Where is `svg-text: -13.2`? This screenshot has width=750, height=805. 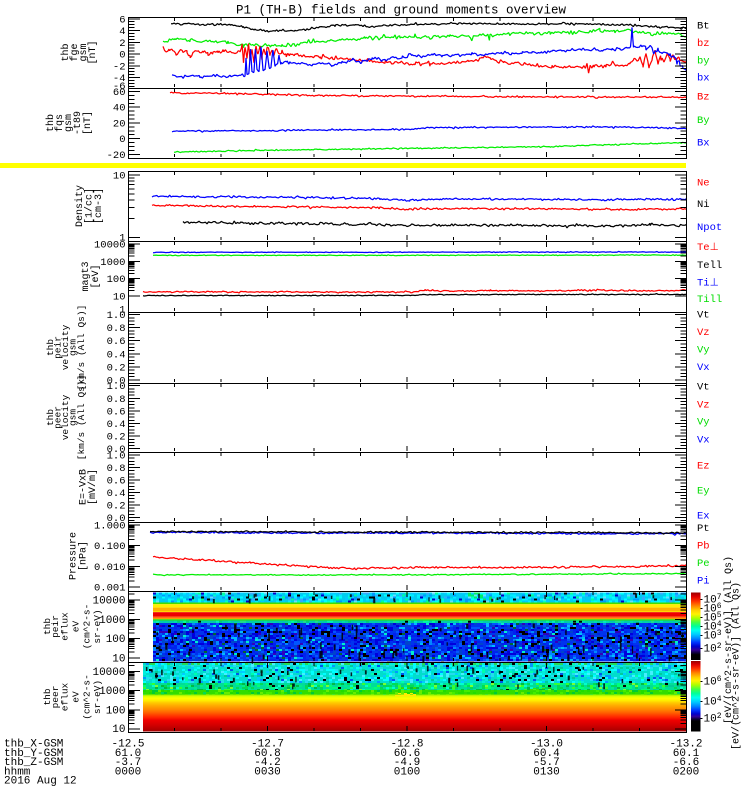
svg-text: -13.2 is located at coordinates (685, 745).